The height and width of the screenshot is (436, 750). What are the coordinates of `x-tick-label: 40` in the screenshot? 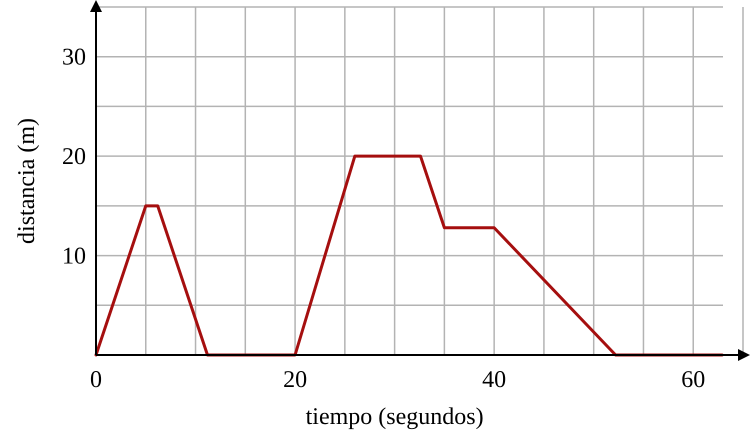 It's located at (494, 380).